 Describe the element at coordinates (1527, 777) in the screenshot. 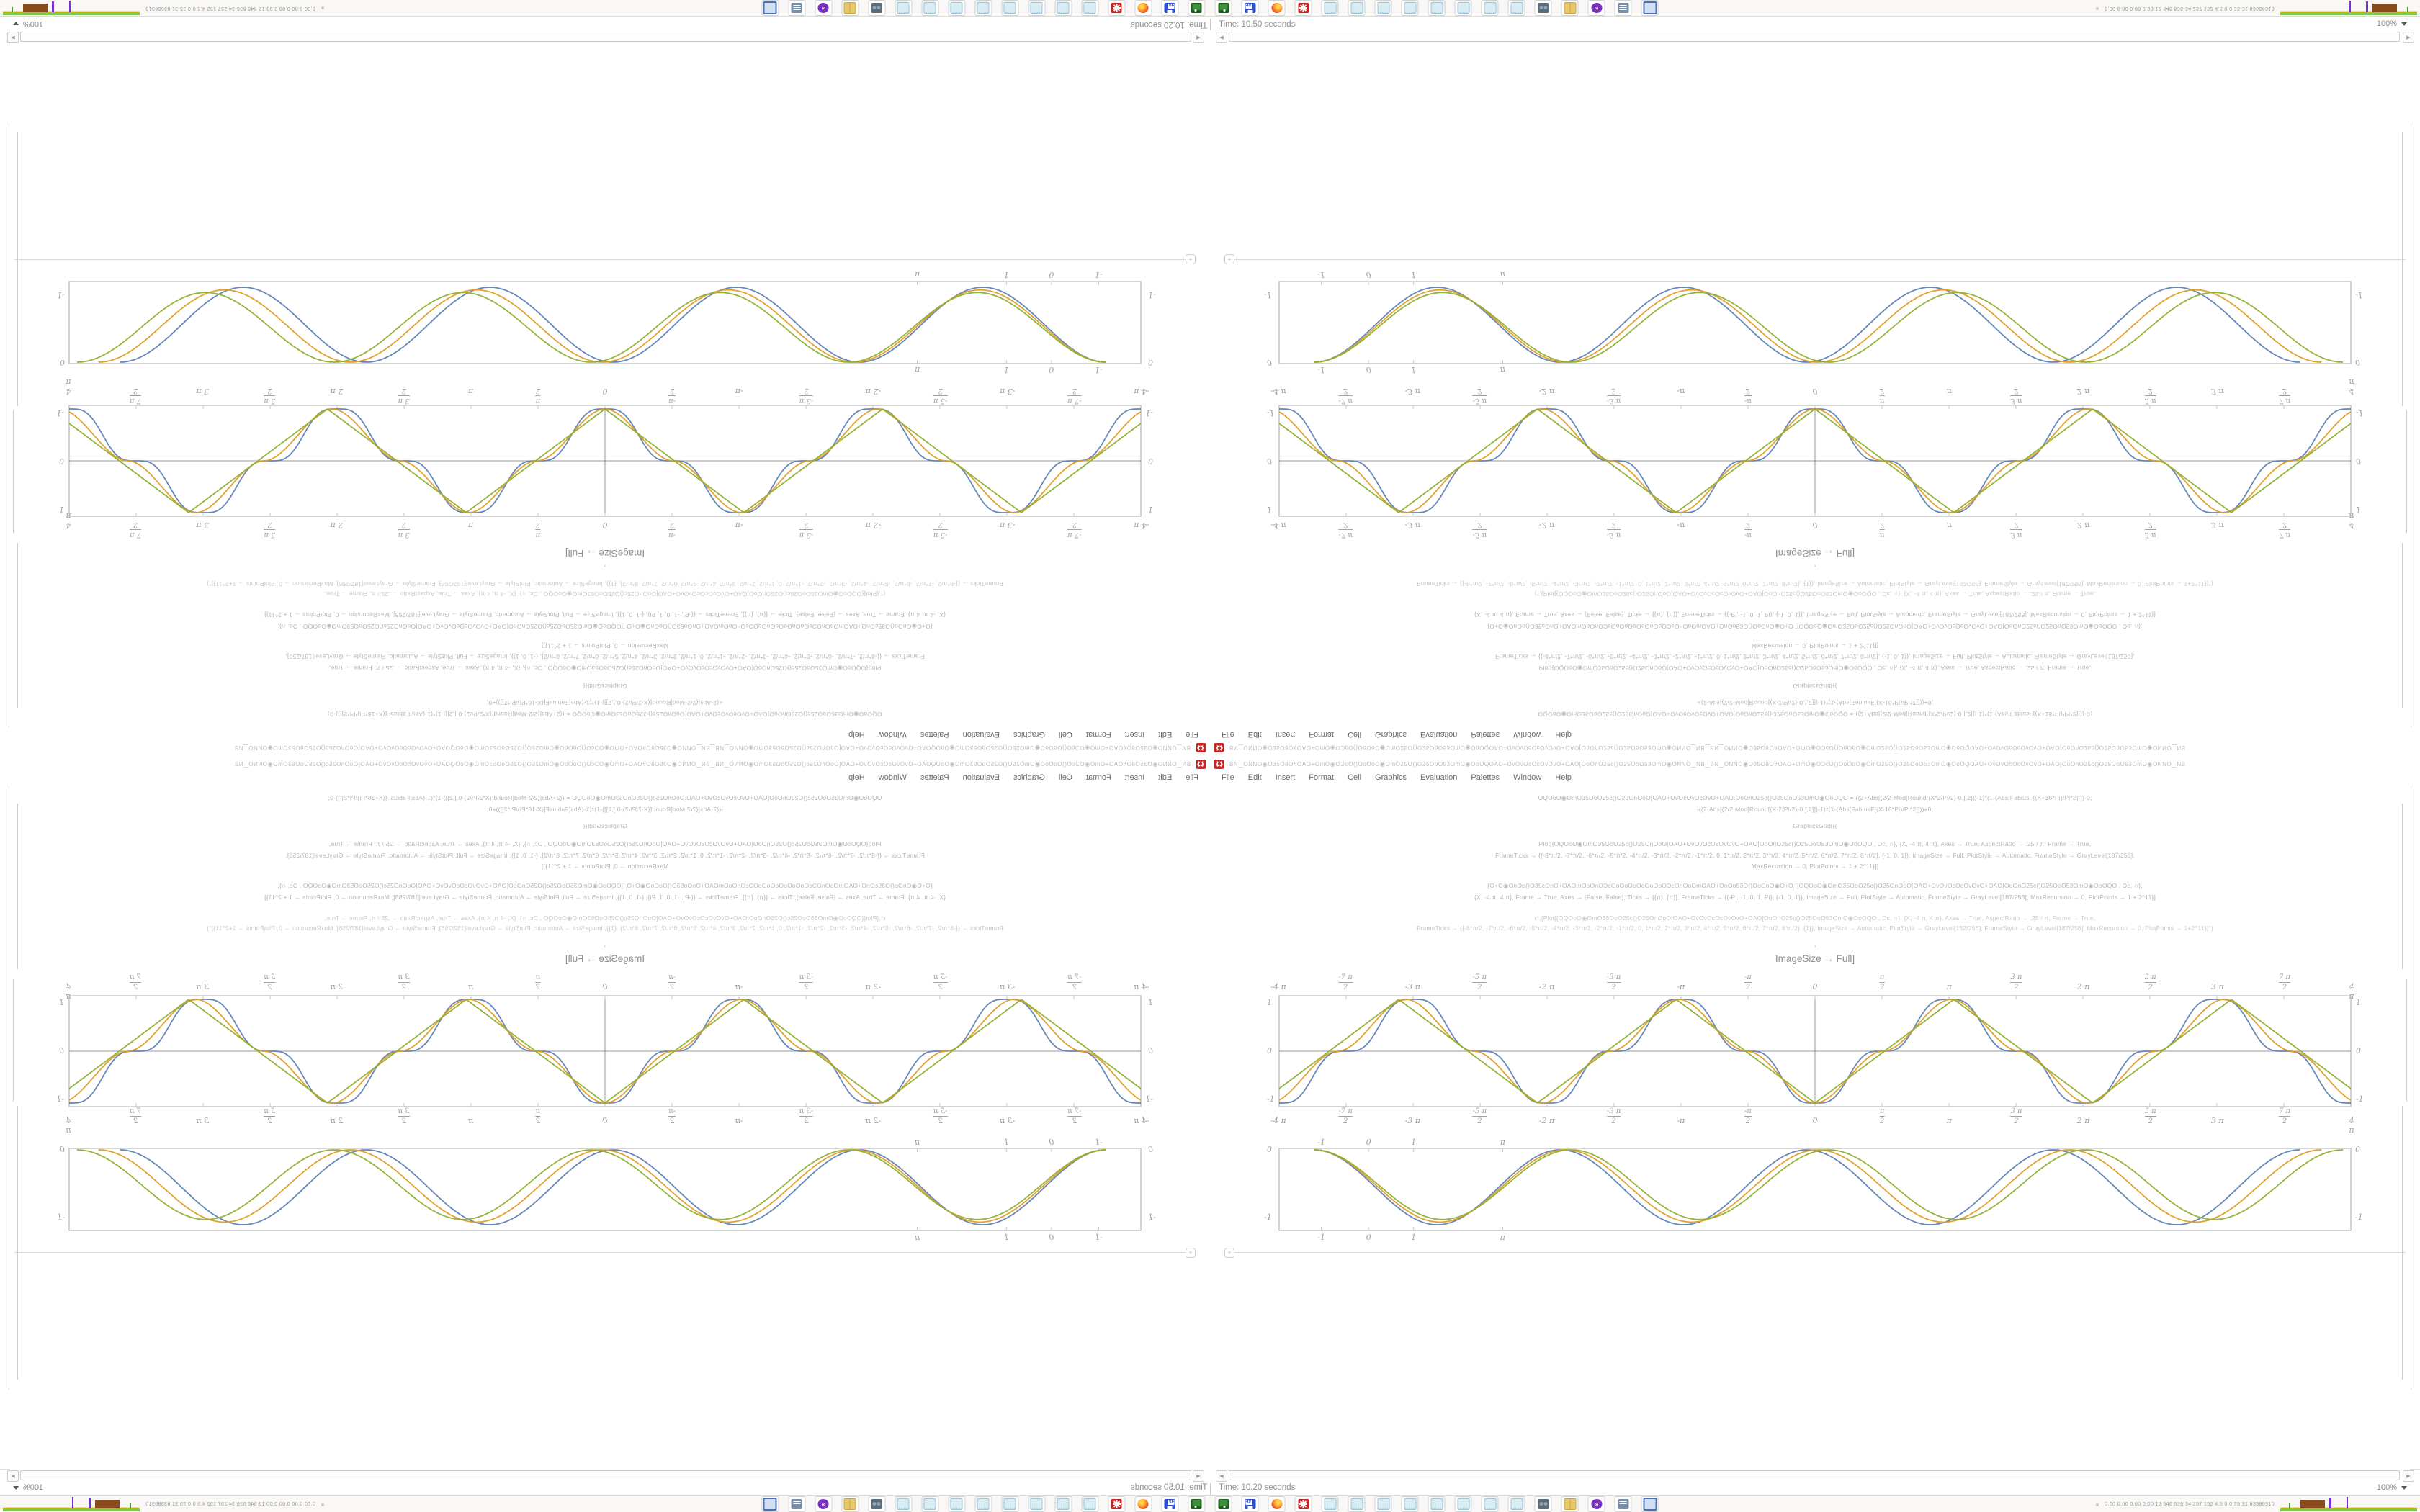

I see `menu-window: Window` at that location.